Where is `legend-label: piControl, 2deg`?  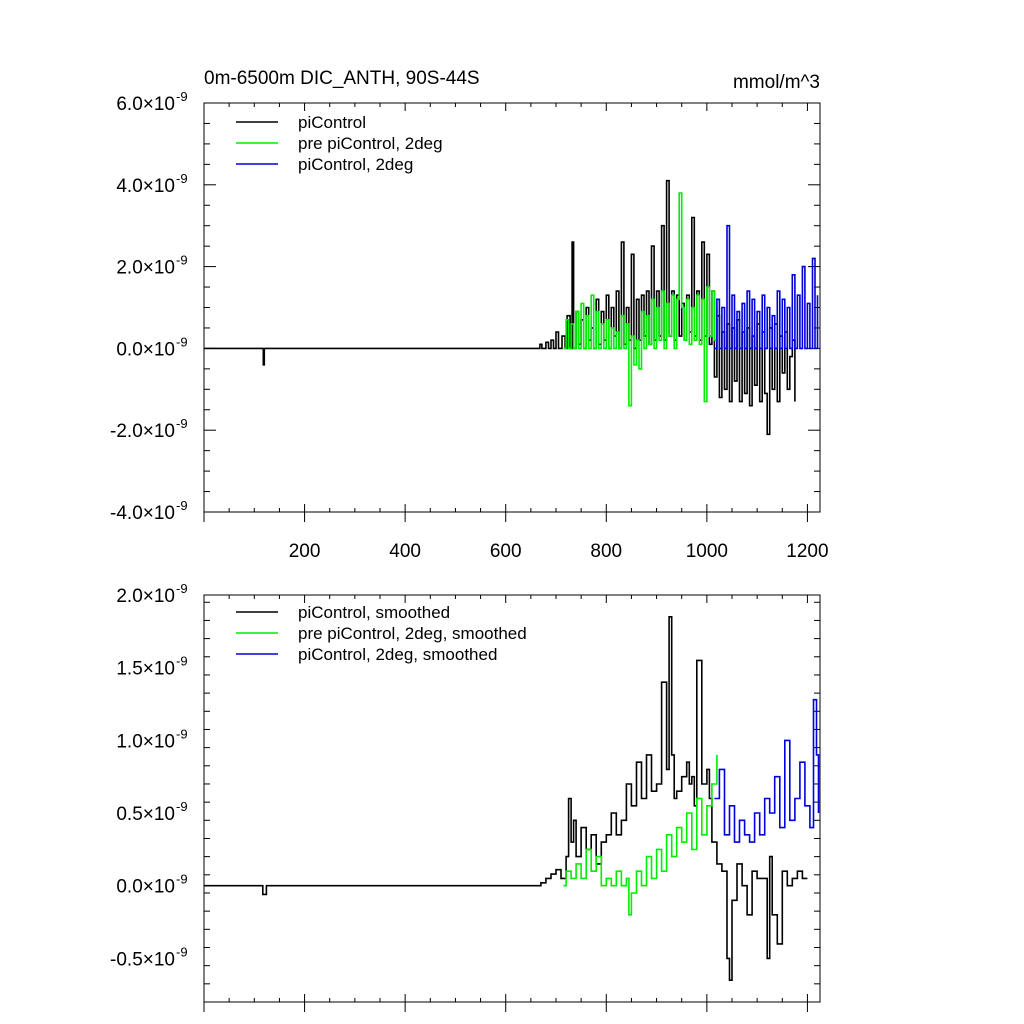 legend-label: piControl, 2deg is located at coordinates (355, 164).